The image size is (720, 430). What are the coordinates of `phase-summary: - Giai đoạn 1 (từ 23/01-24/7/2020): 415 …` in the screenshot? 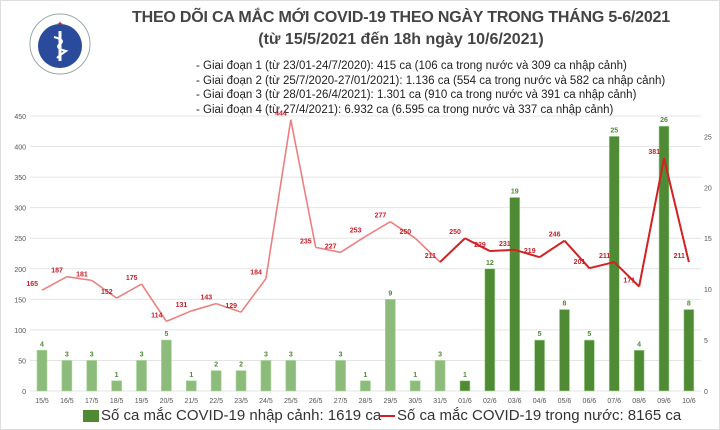 It's located at (430, 88).